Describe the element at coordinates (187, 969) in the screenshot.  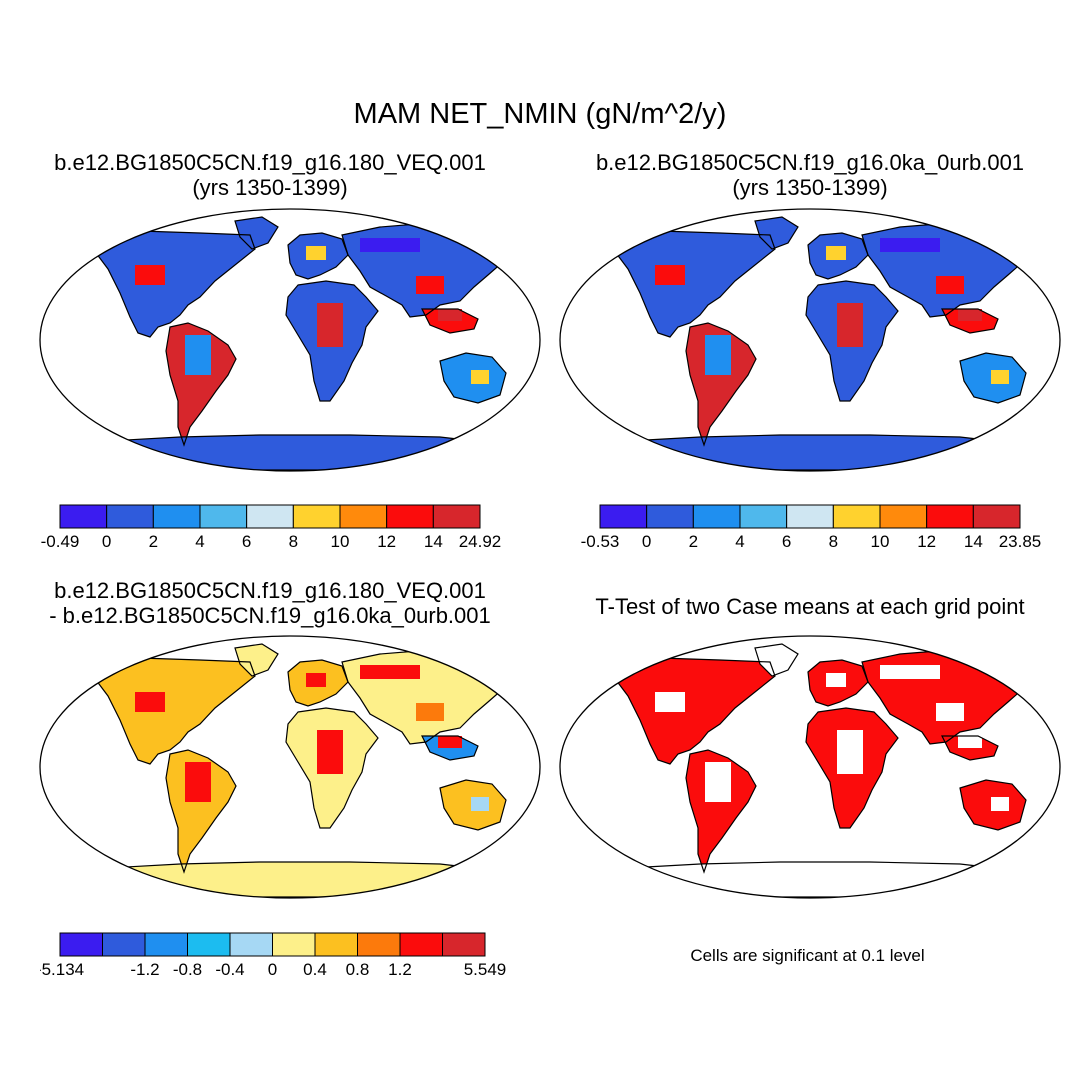
I see `colorbar-label: -0.8` at that location.